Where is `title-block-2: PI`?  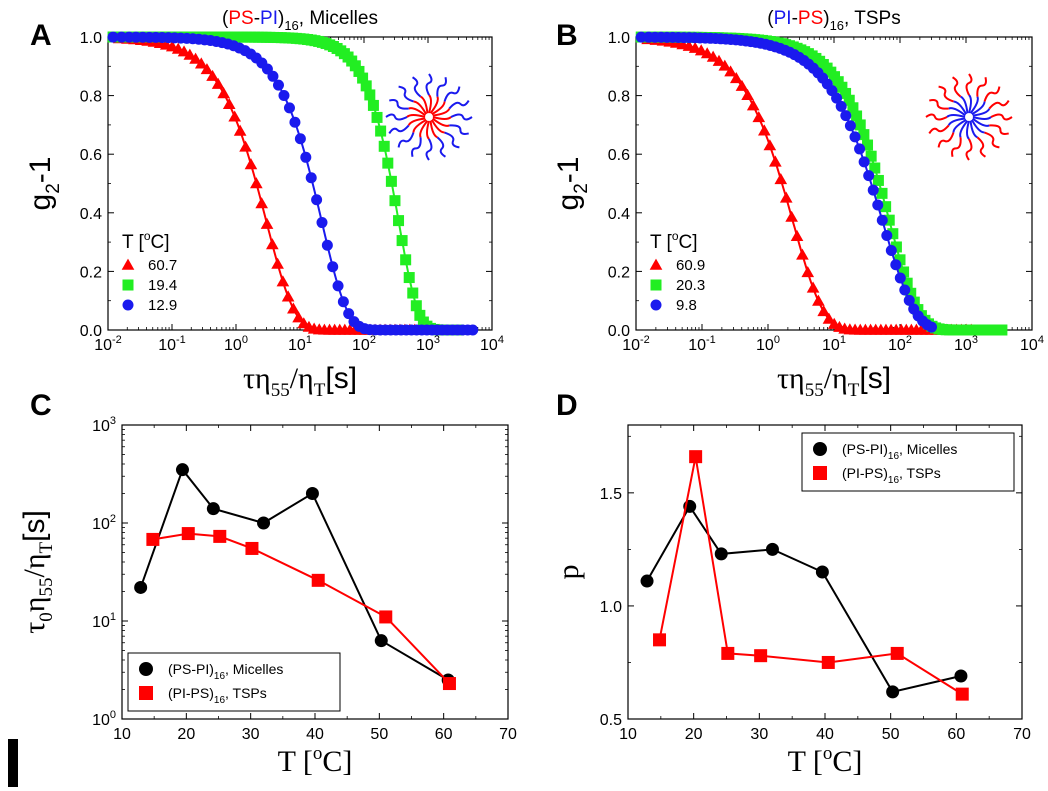 title-block-2: PI is located at coordinates (269, 18).